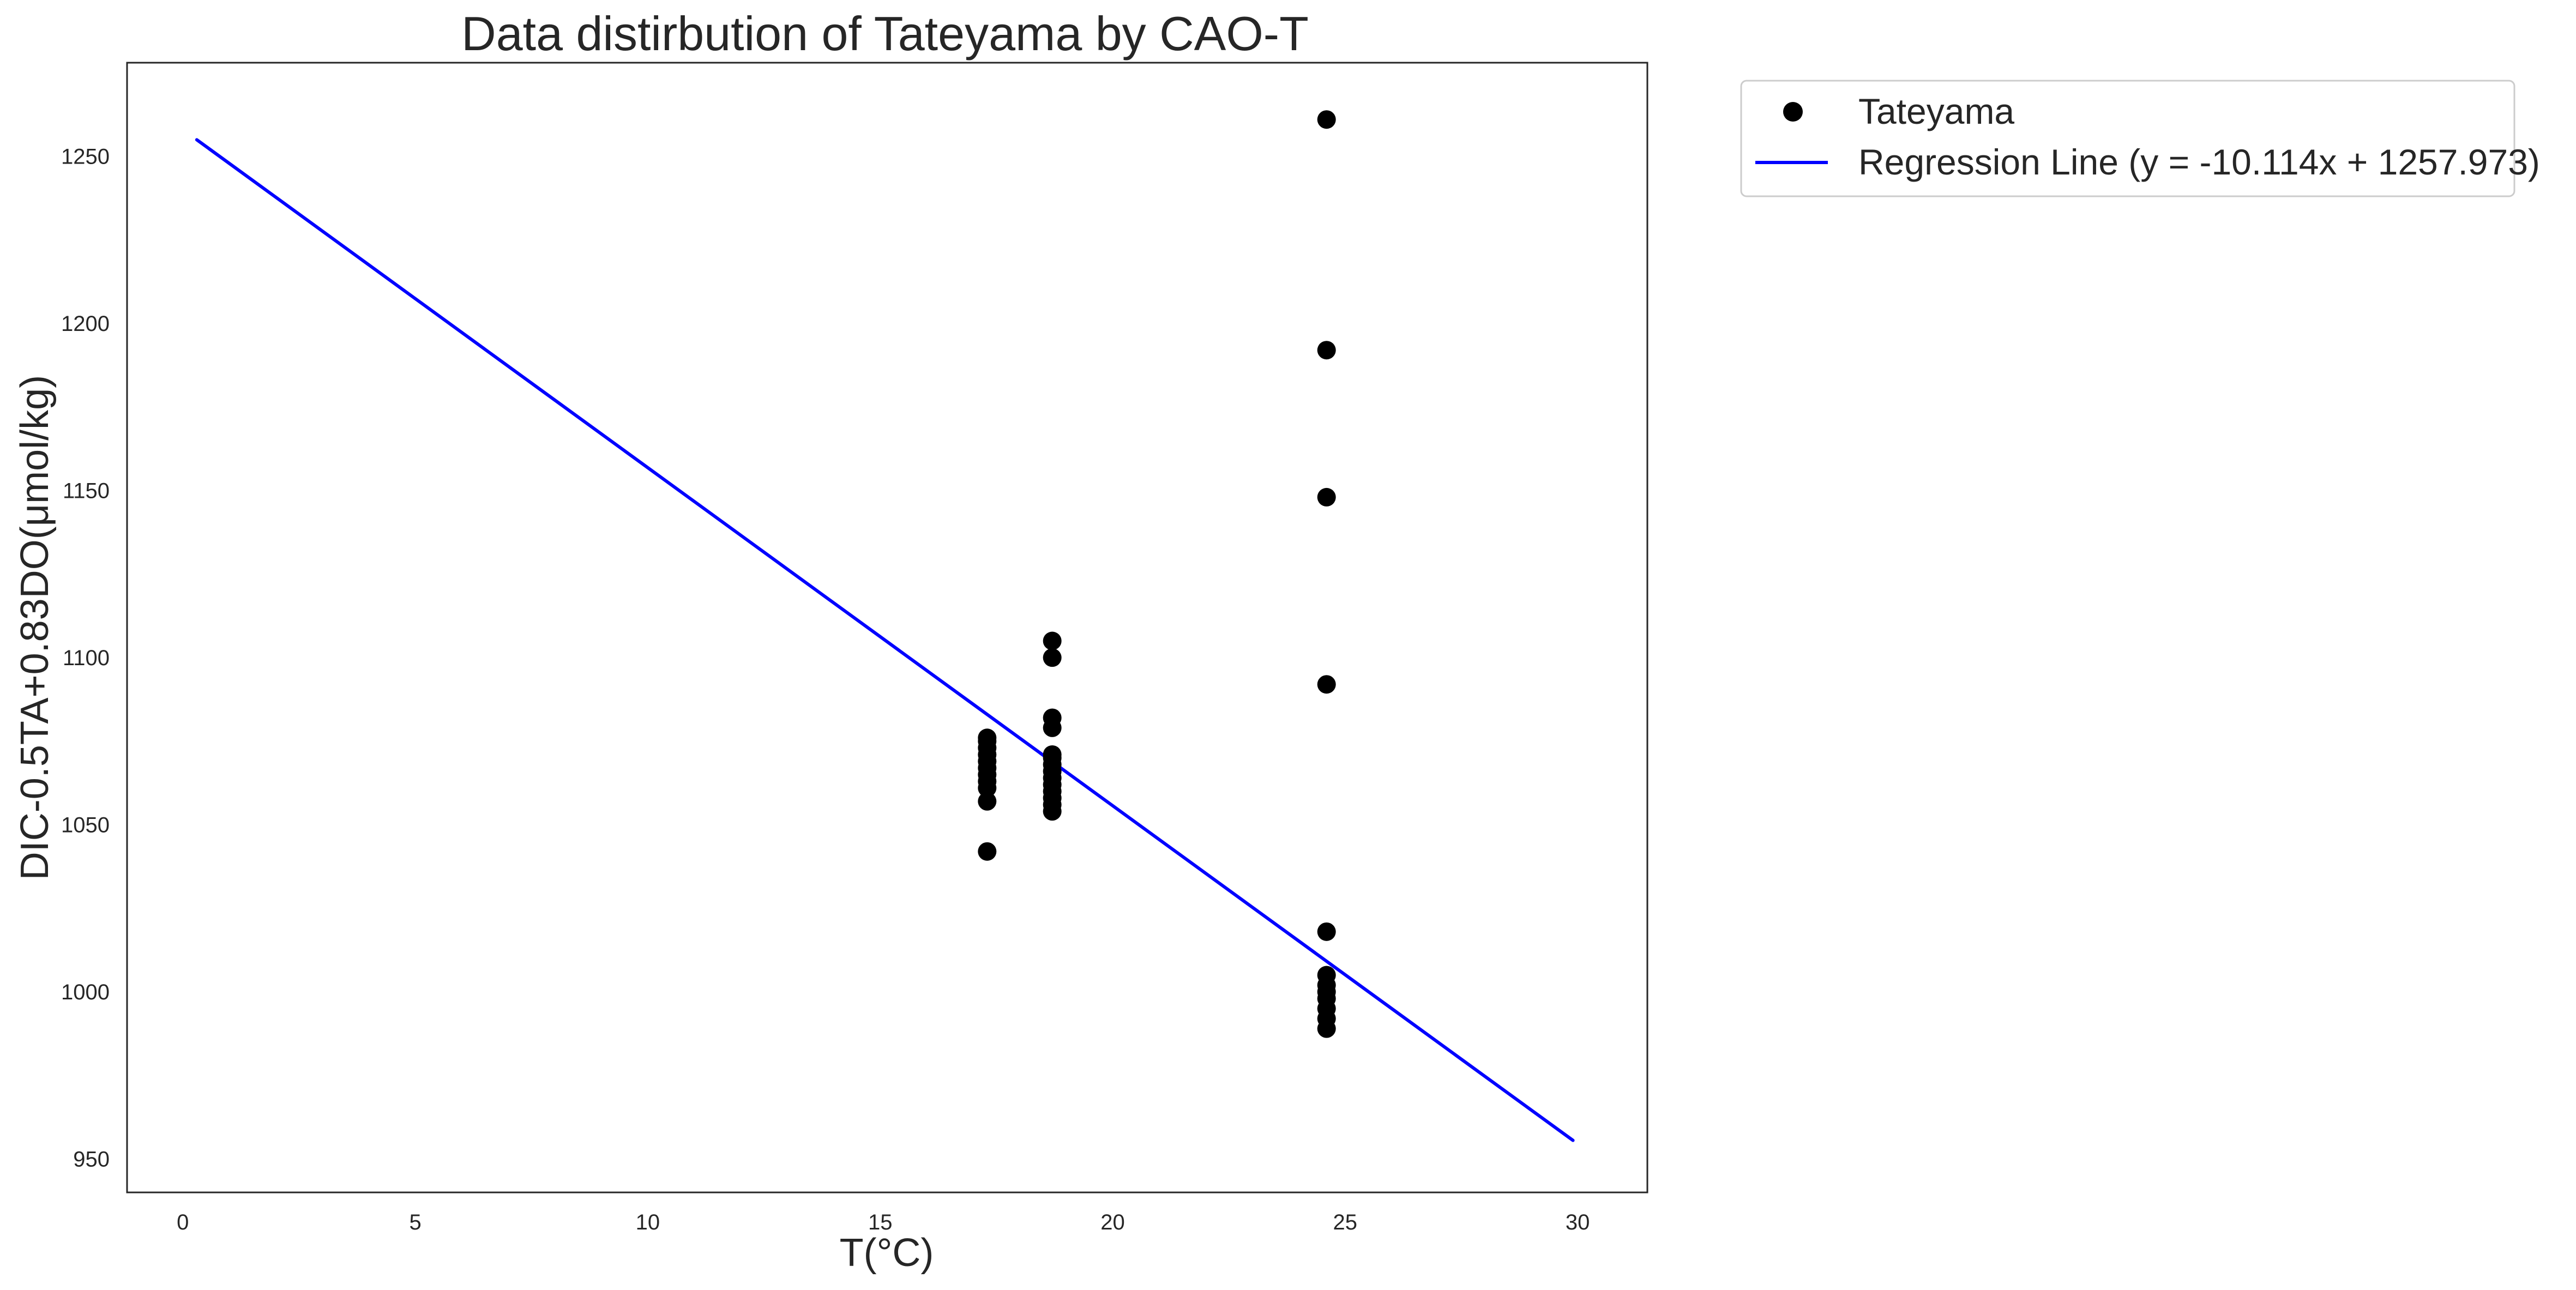  What do you see at coordinates (35, 627) in the screenshot?
I see `y-axis-label: DIC-0.5TA+0.83DO(μmol/kg)` at bounding box center [35, 627].